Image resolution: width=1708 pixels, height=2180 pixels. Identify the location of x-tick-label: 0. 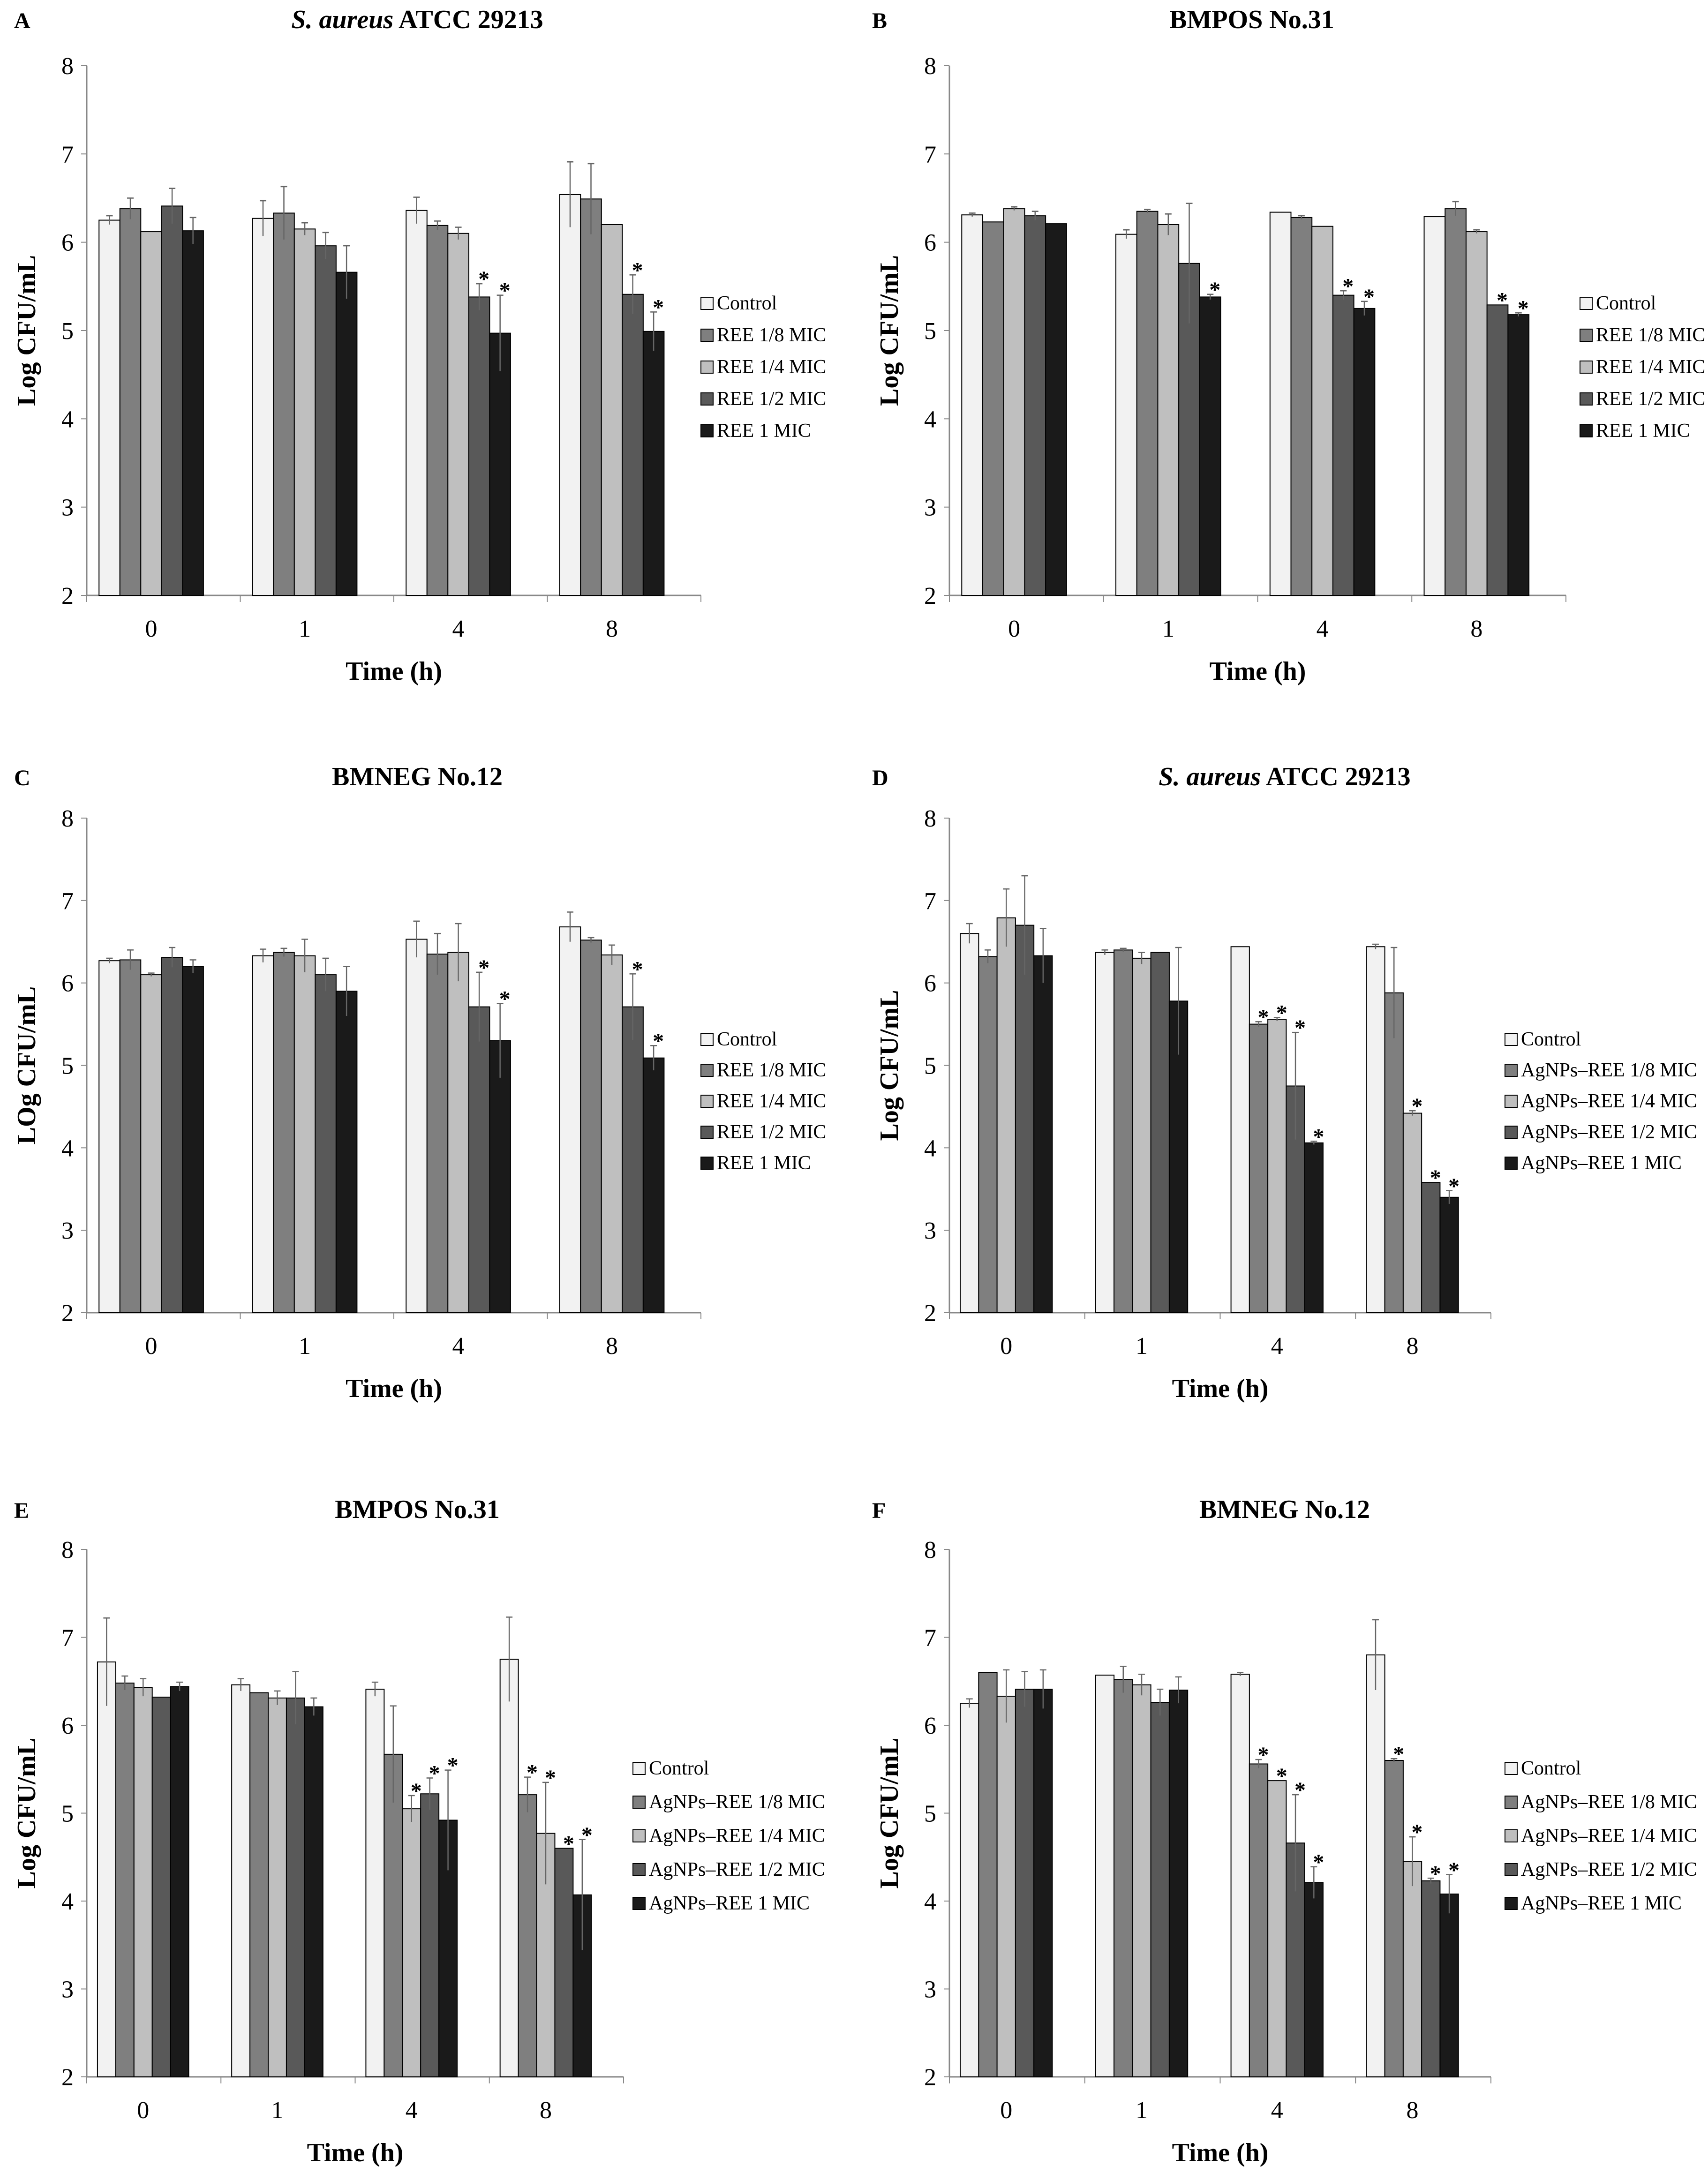
(151, 629).